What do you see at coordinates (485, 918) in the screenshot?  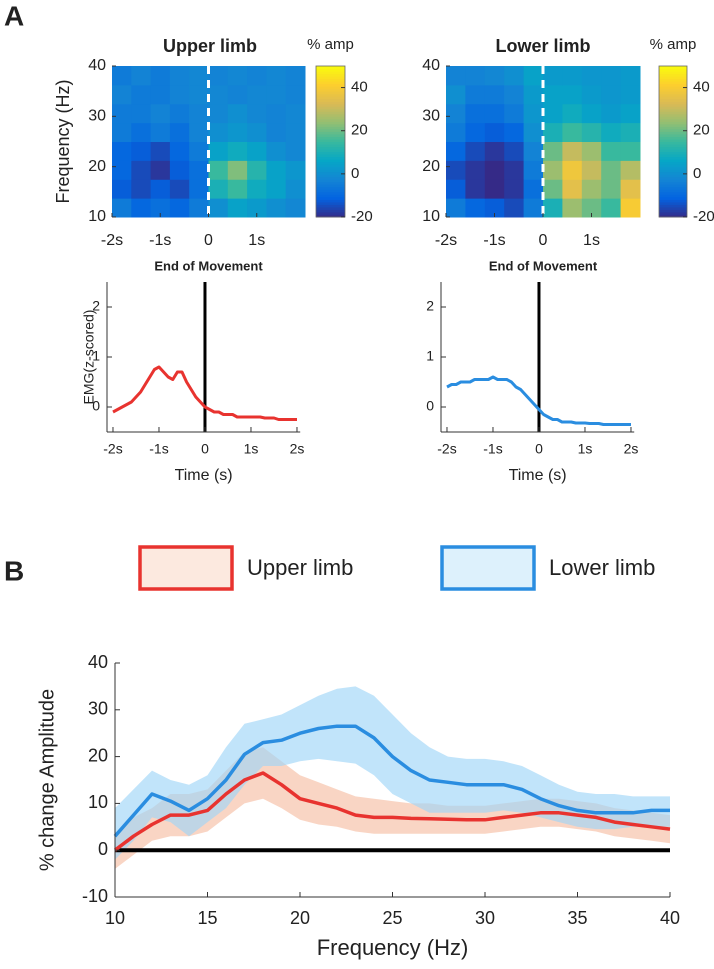 I see `x-tick-label: 30` at bounding box center [485, 918].